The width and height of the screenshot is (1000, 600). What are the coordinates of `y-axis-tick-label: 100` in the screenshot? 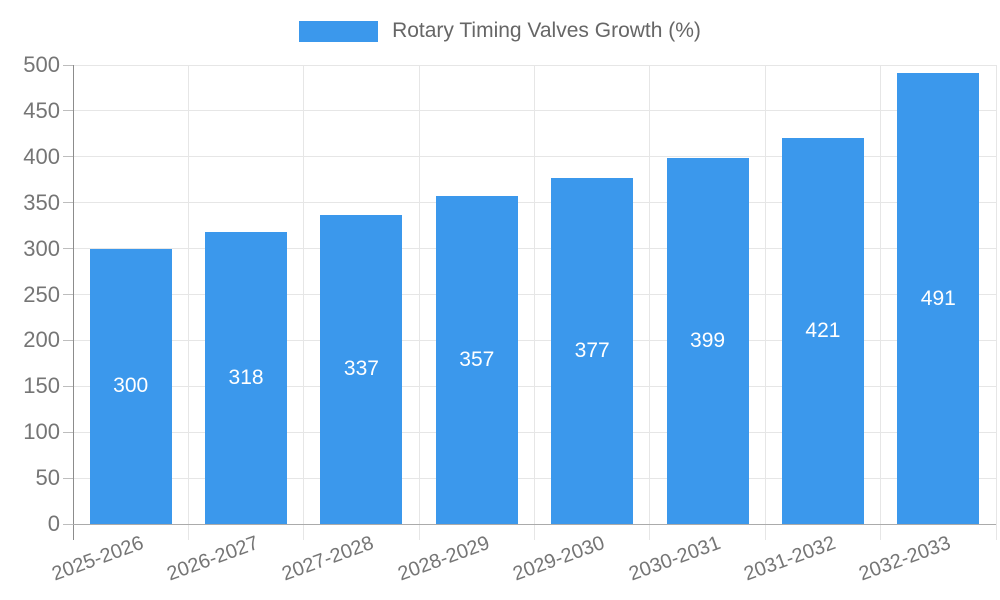 It's located at (41, 432).